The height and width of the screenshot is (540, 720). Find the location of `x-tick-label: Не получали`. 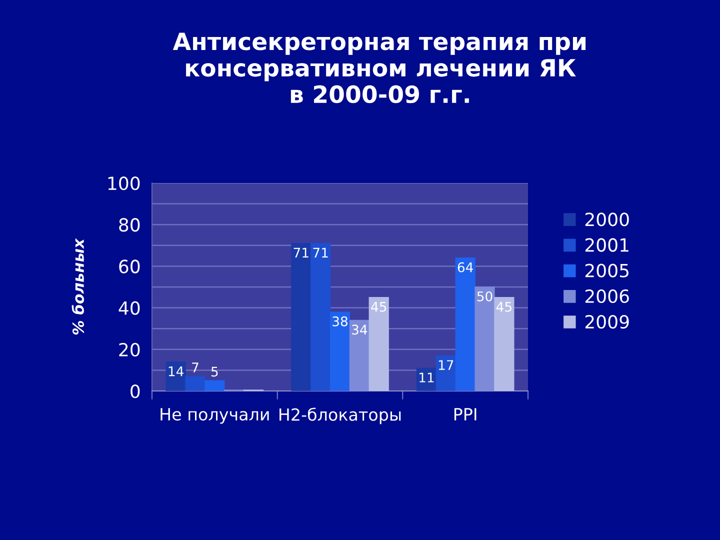

x-tick-label: Не получали is located at coordinates (214, 416).